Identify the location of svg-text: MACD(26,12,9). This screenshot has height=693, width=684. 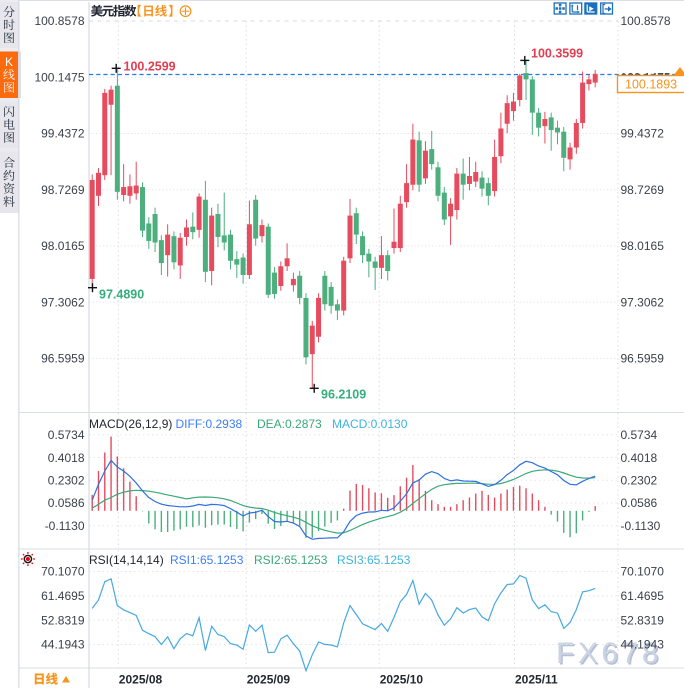
(130, 424).